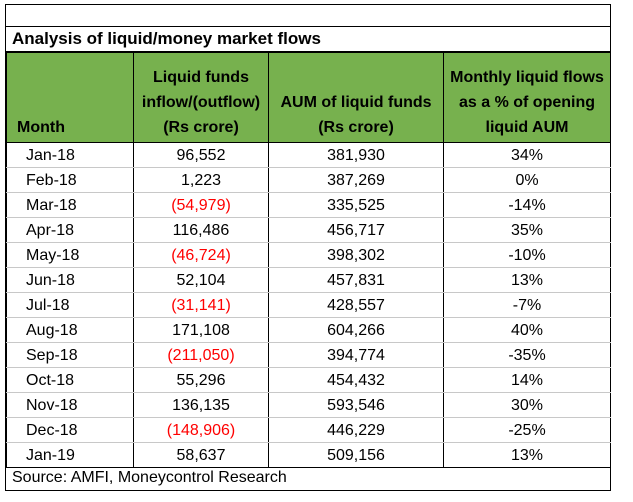 This screenshot has width=633, height=502. Describe the element at coordinates (201, 205) in the screenshot. I see `cell-liquid-flow: (54,979)` at that location.